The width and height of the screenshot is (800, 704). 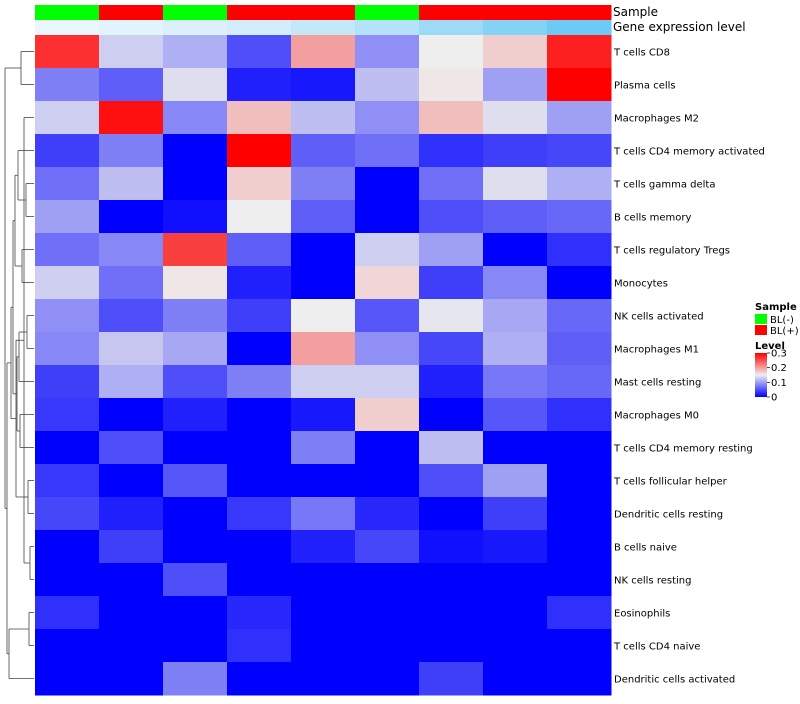 I want to click on legend-level-ticks: 0 0.1 0.2 0.3, so click(x=777, y=376).